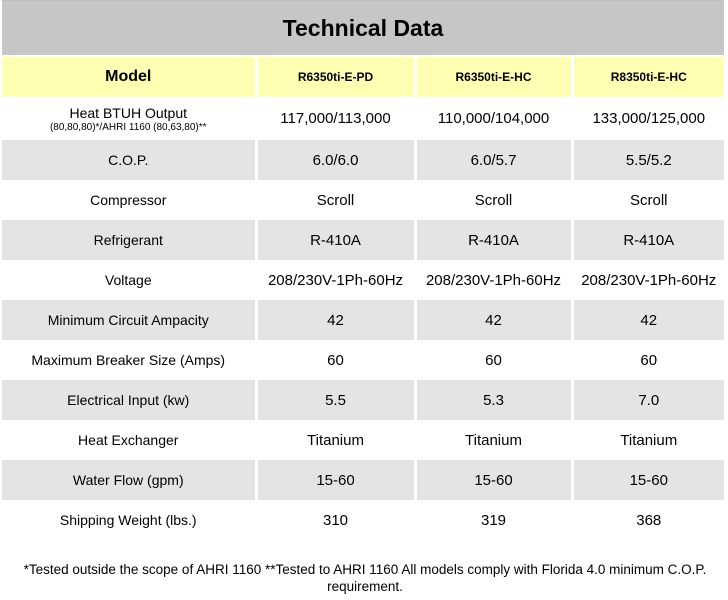 The height and width of the screenshot is (600, 728). Describe the element at coordinates (648, 76) in the screenshot. I see `column-header-model-3: R8350ti-E-HC` at that location.